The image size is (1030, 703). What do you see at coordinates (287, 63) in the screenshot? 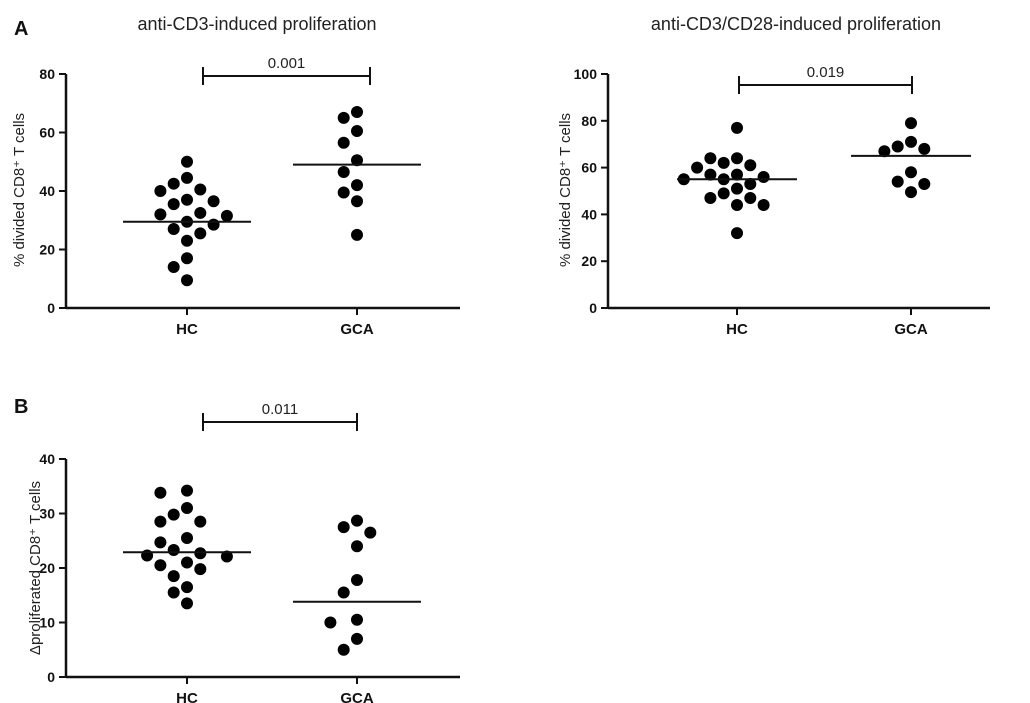
I see `p-value-label: 0.001` at bounding box center [287, 63].